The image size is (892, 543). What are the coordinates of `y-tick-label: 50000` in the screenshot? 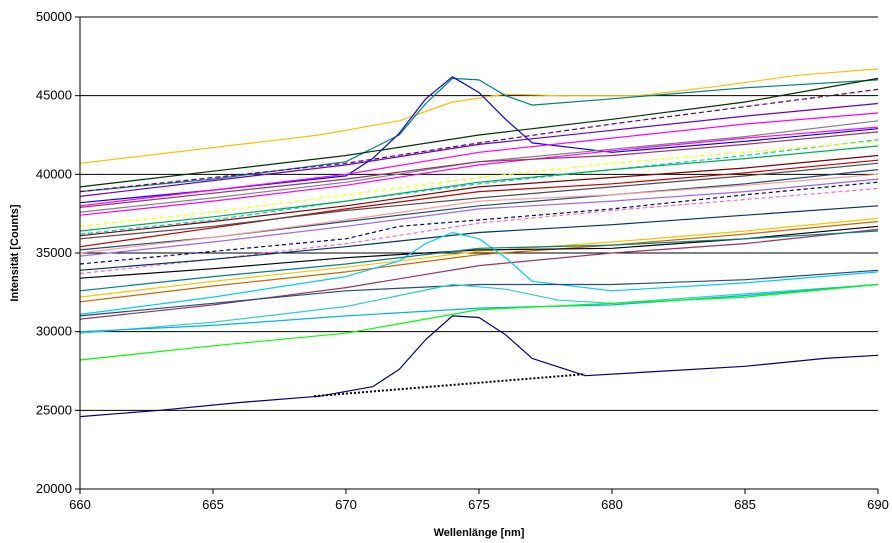 It's located at (54, 16).